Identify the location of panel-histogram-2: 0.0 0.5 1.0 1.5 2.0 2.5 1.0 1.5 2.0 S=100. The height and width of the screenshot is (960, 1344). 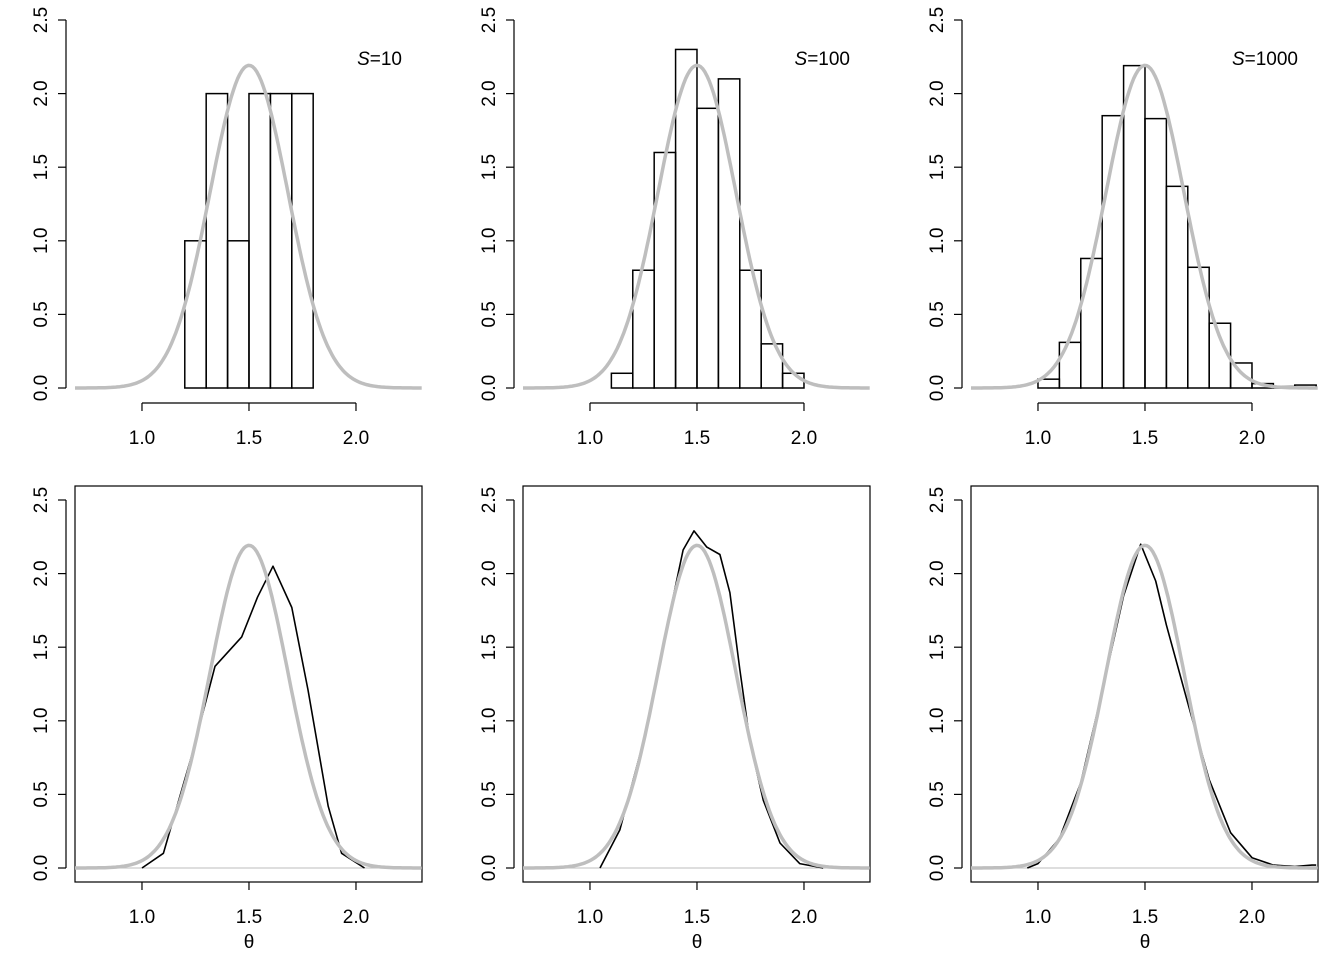
(674, 228).